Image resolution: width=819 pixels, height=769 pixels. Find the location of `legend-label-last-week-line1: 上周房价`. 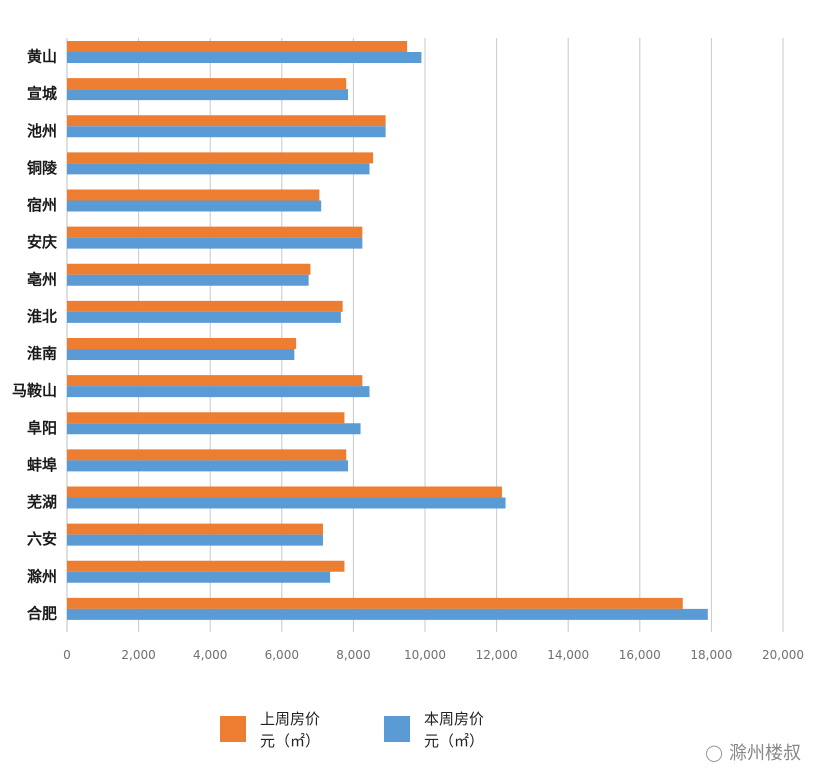

legend-label-last-week-line1: 上周房价 is located at coordinates (290, 719).